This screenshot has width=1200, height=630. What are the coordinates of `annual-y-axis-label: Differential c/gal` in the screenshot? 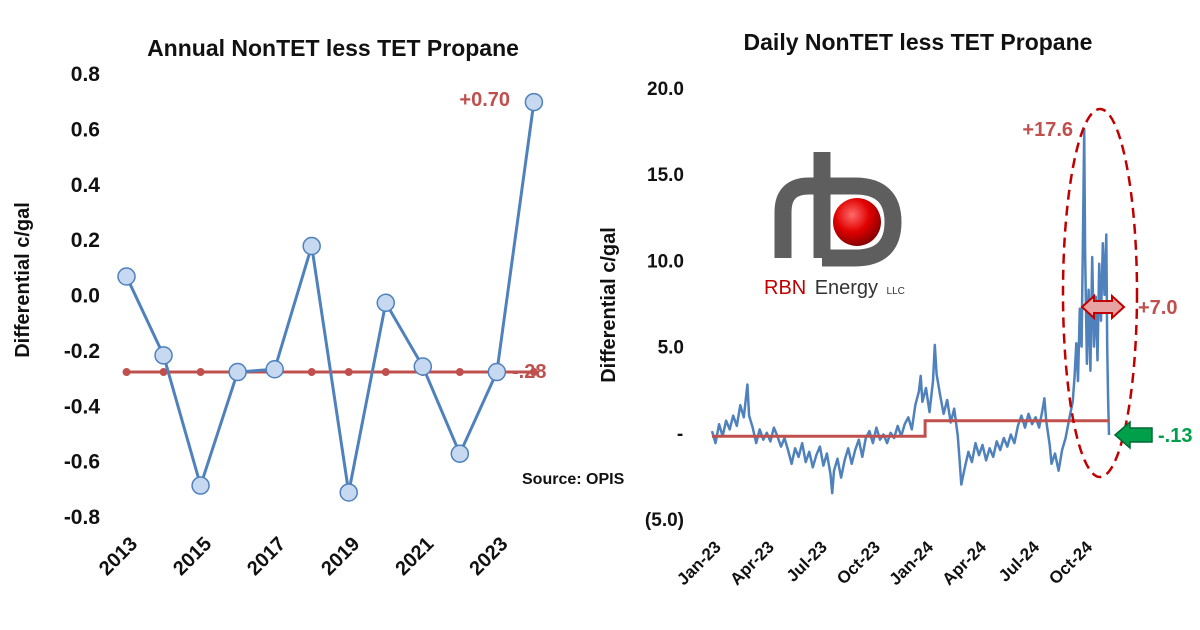 It's located at (23, 280).